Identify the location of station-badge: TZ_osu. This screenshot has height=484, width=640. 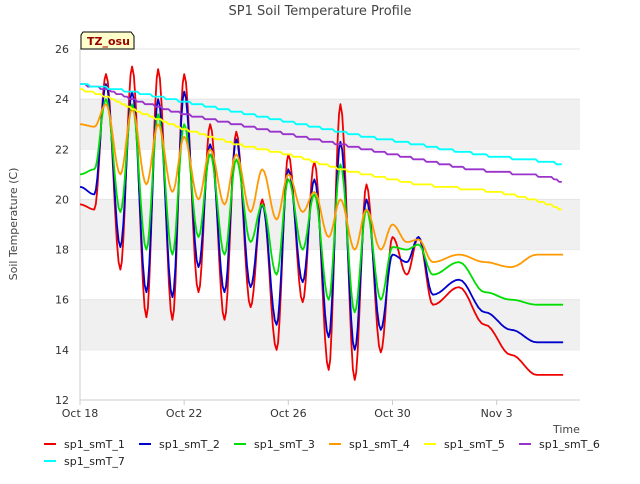
(107, 40).